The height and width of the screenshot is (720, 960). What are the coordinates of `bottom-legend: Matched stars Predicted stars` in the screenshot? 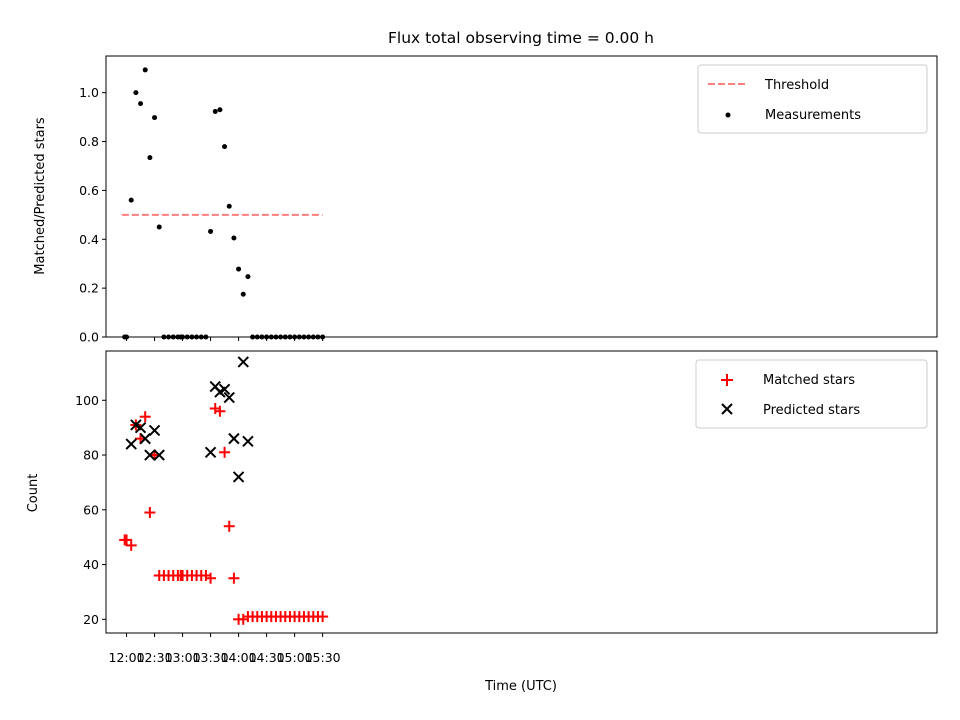 It's located at (811, 394).